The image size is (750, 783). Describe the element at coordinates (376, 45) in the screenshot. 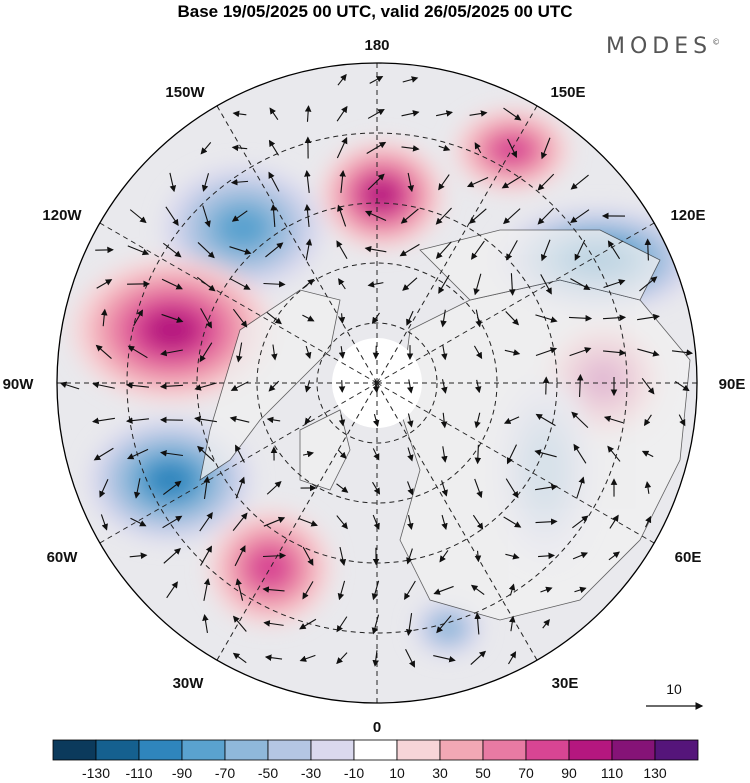

I see `lon-label-180: 180` at that location.